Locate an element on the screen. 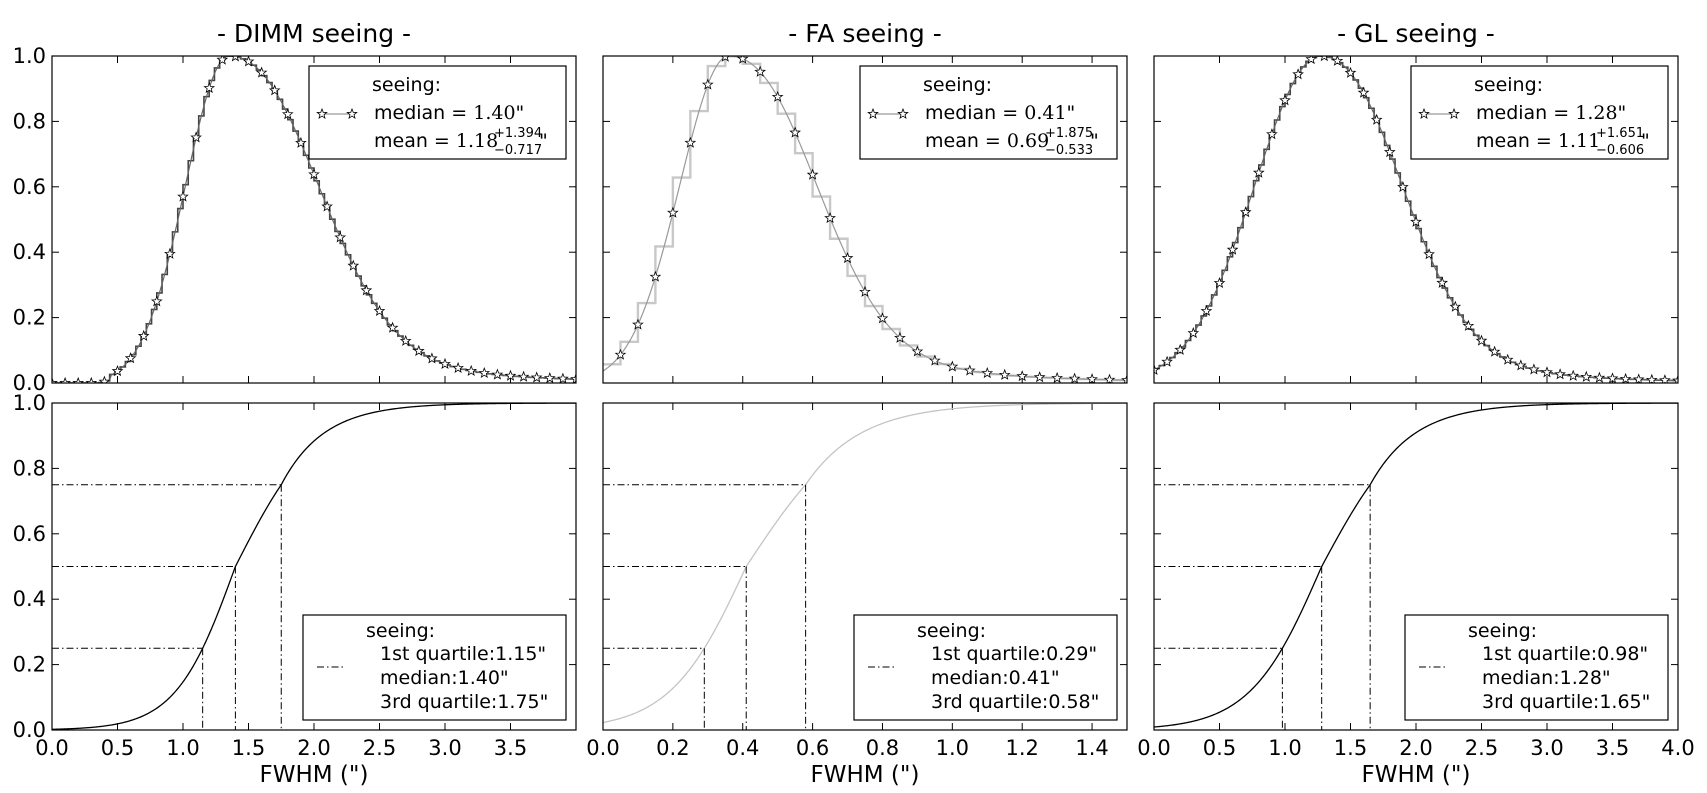 Image resolution: width=1707 pixels, height=793 pixels. legend-mean-lower: −0.606 is located at coordinates (1620, 150).